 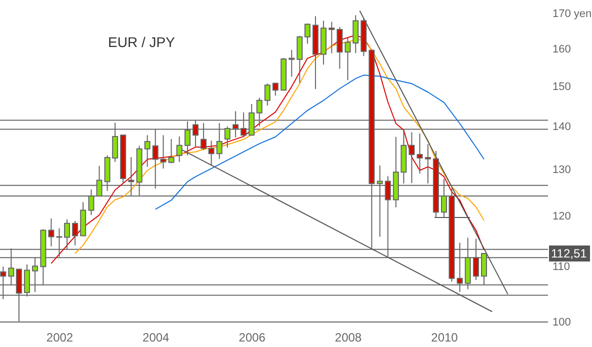 I want to click on y-tick-label: 100, so click(x=561, y=322).